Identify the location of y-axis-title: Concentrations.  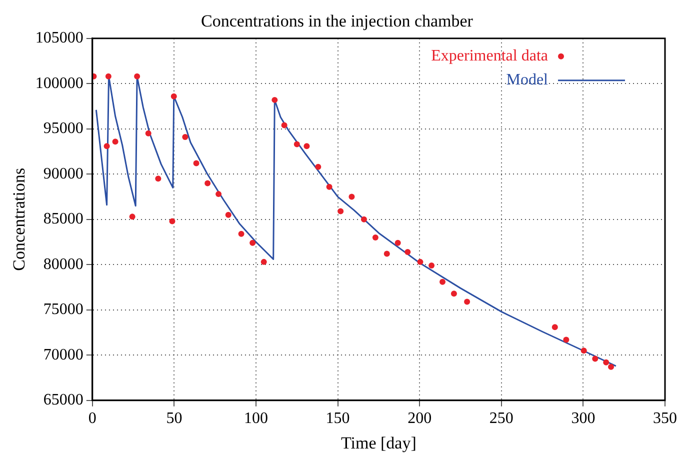
(19, 219).